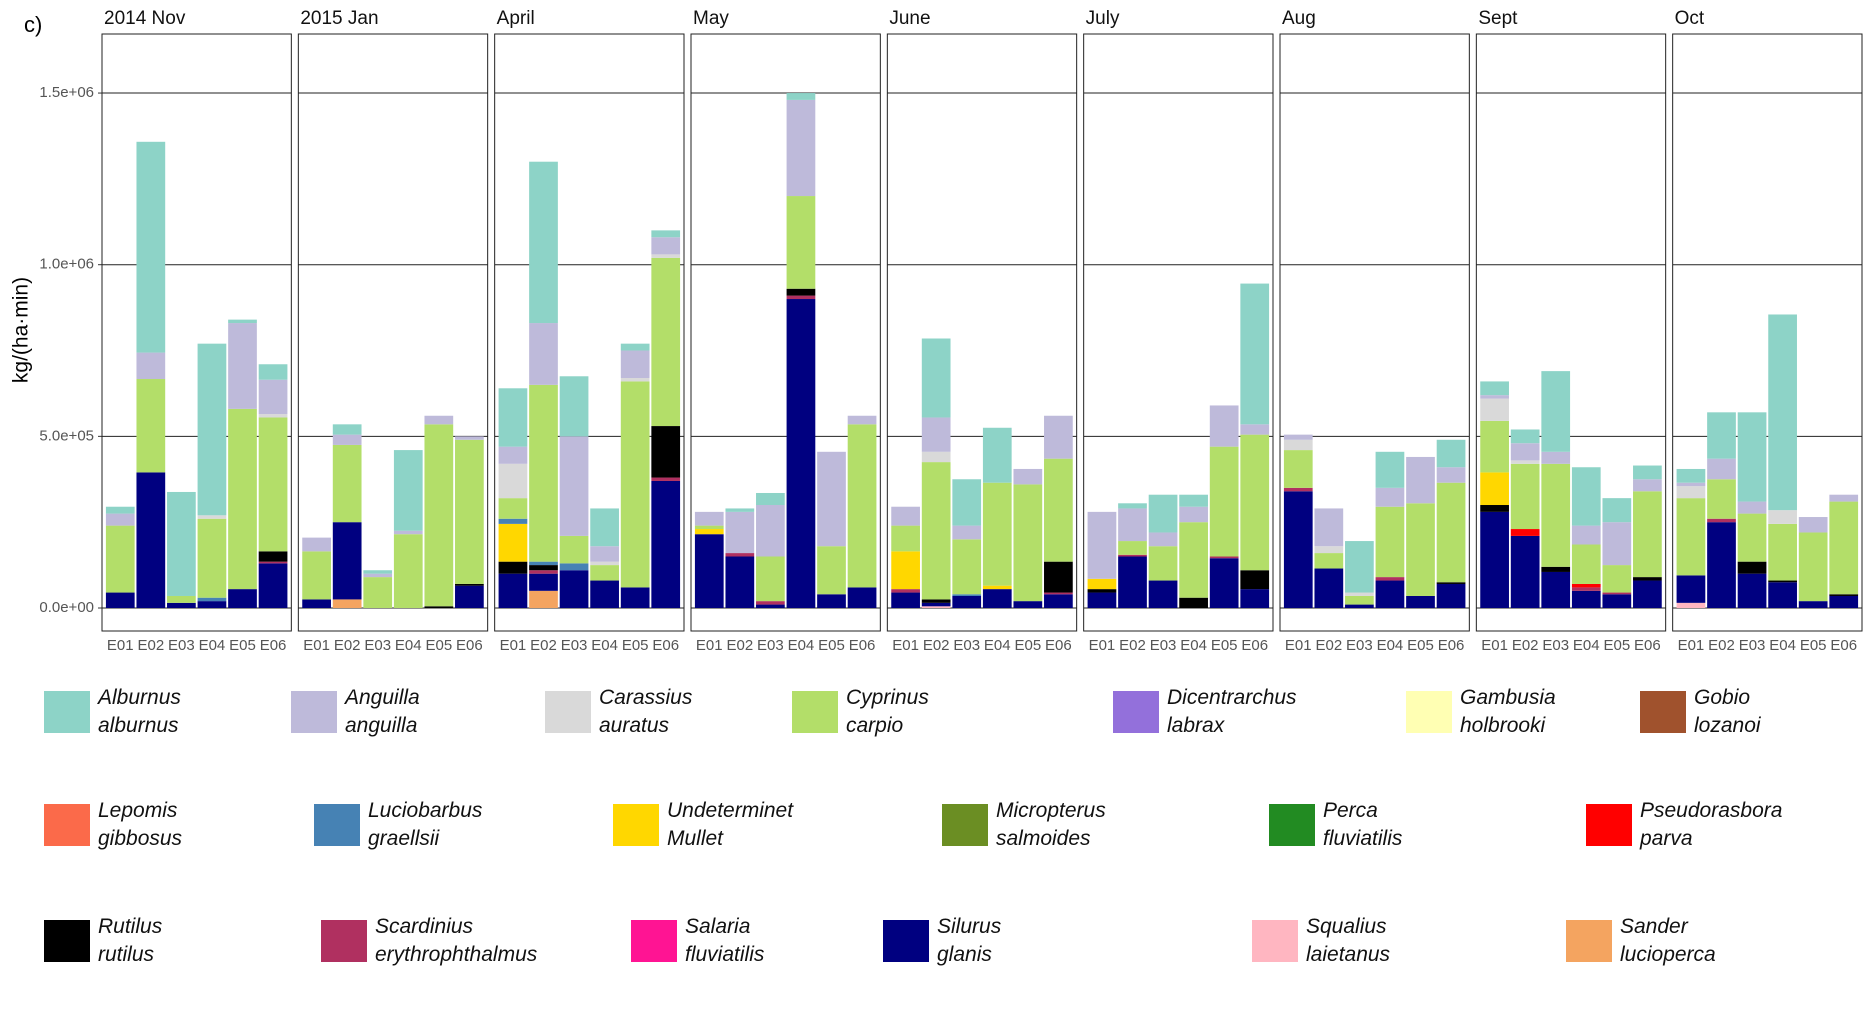 The width and height of the screenshot is (1874, 1016). Describe the element at coordinates (1525, 645) in the screenshot. I see `x-tick-label: E02` at that location.